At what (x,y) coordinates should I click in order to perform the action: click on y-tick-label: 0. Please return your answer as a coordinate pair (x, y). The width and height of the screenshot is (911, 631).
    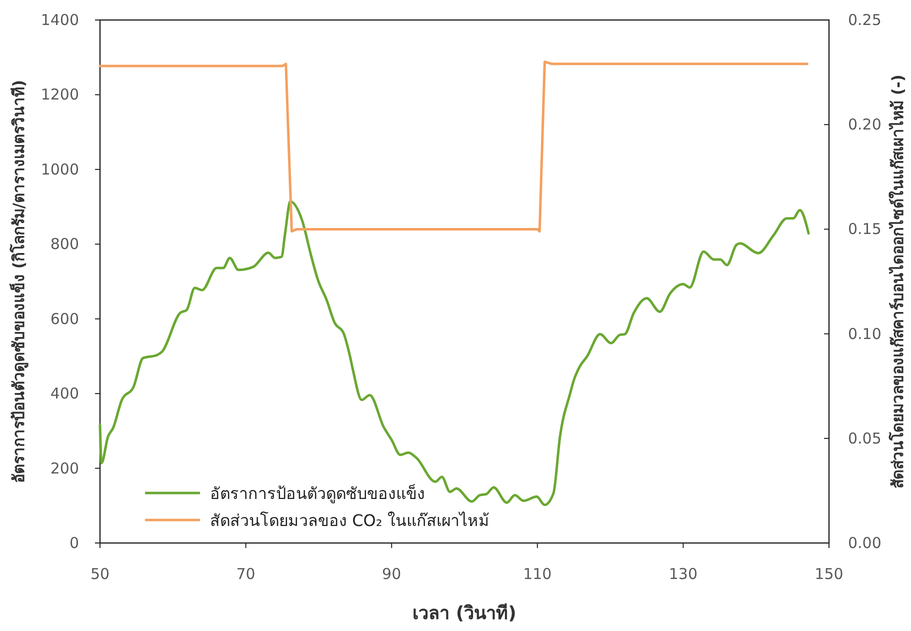
    Looking at the image, I should click on (74, 543).